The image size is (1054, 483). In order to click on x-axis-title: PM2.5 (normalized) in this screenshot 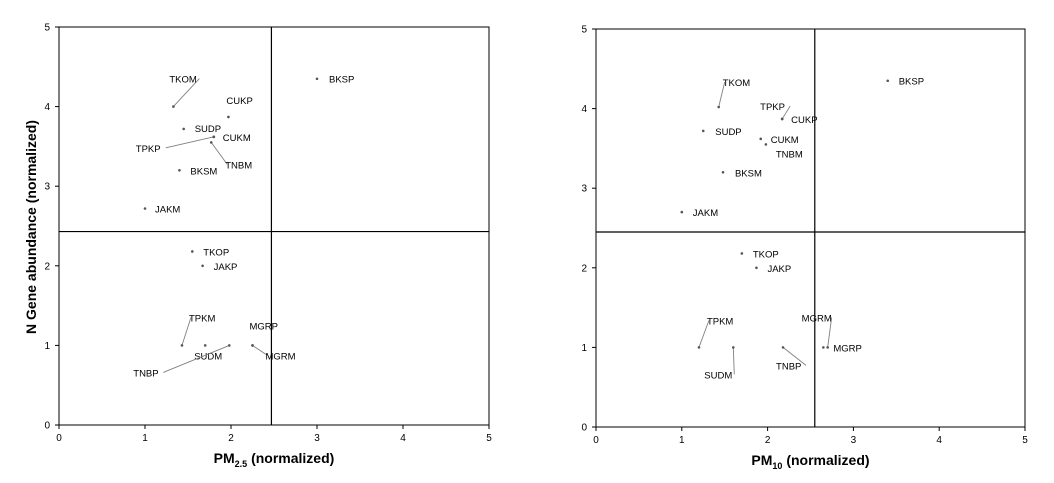, I will do `click(274, 459)`.